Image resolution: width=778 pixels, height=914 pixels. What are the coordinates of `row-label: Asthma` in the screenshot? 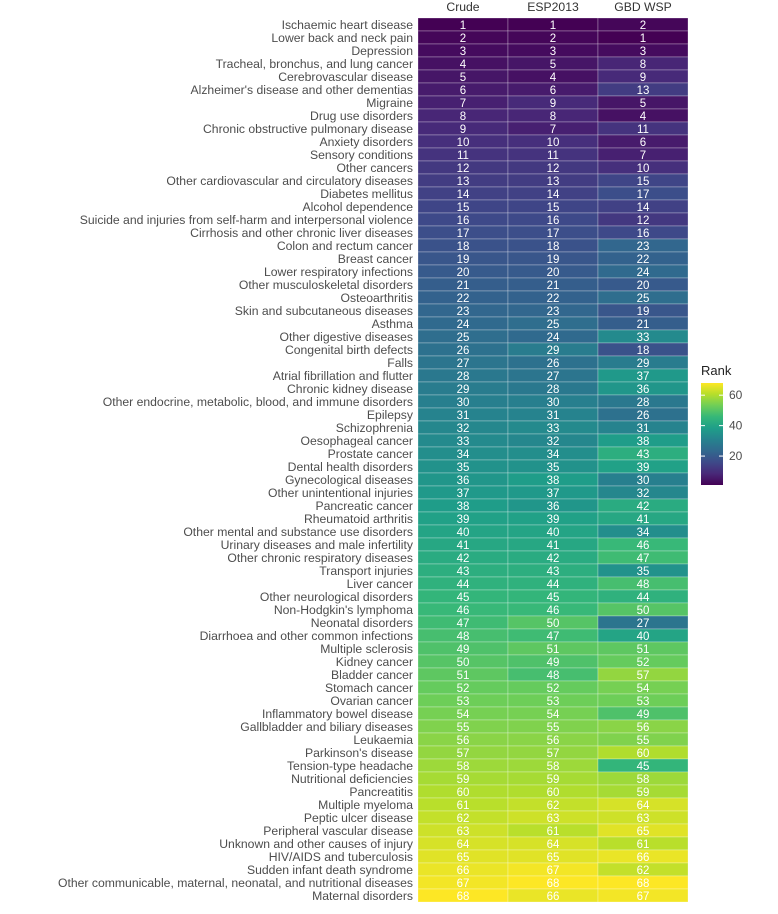 It's located at (393, 324).